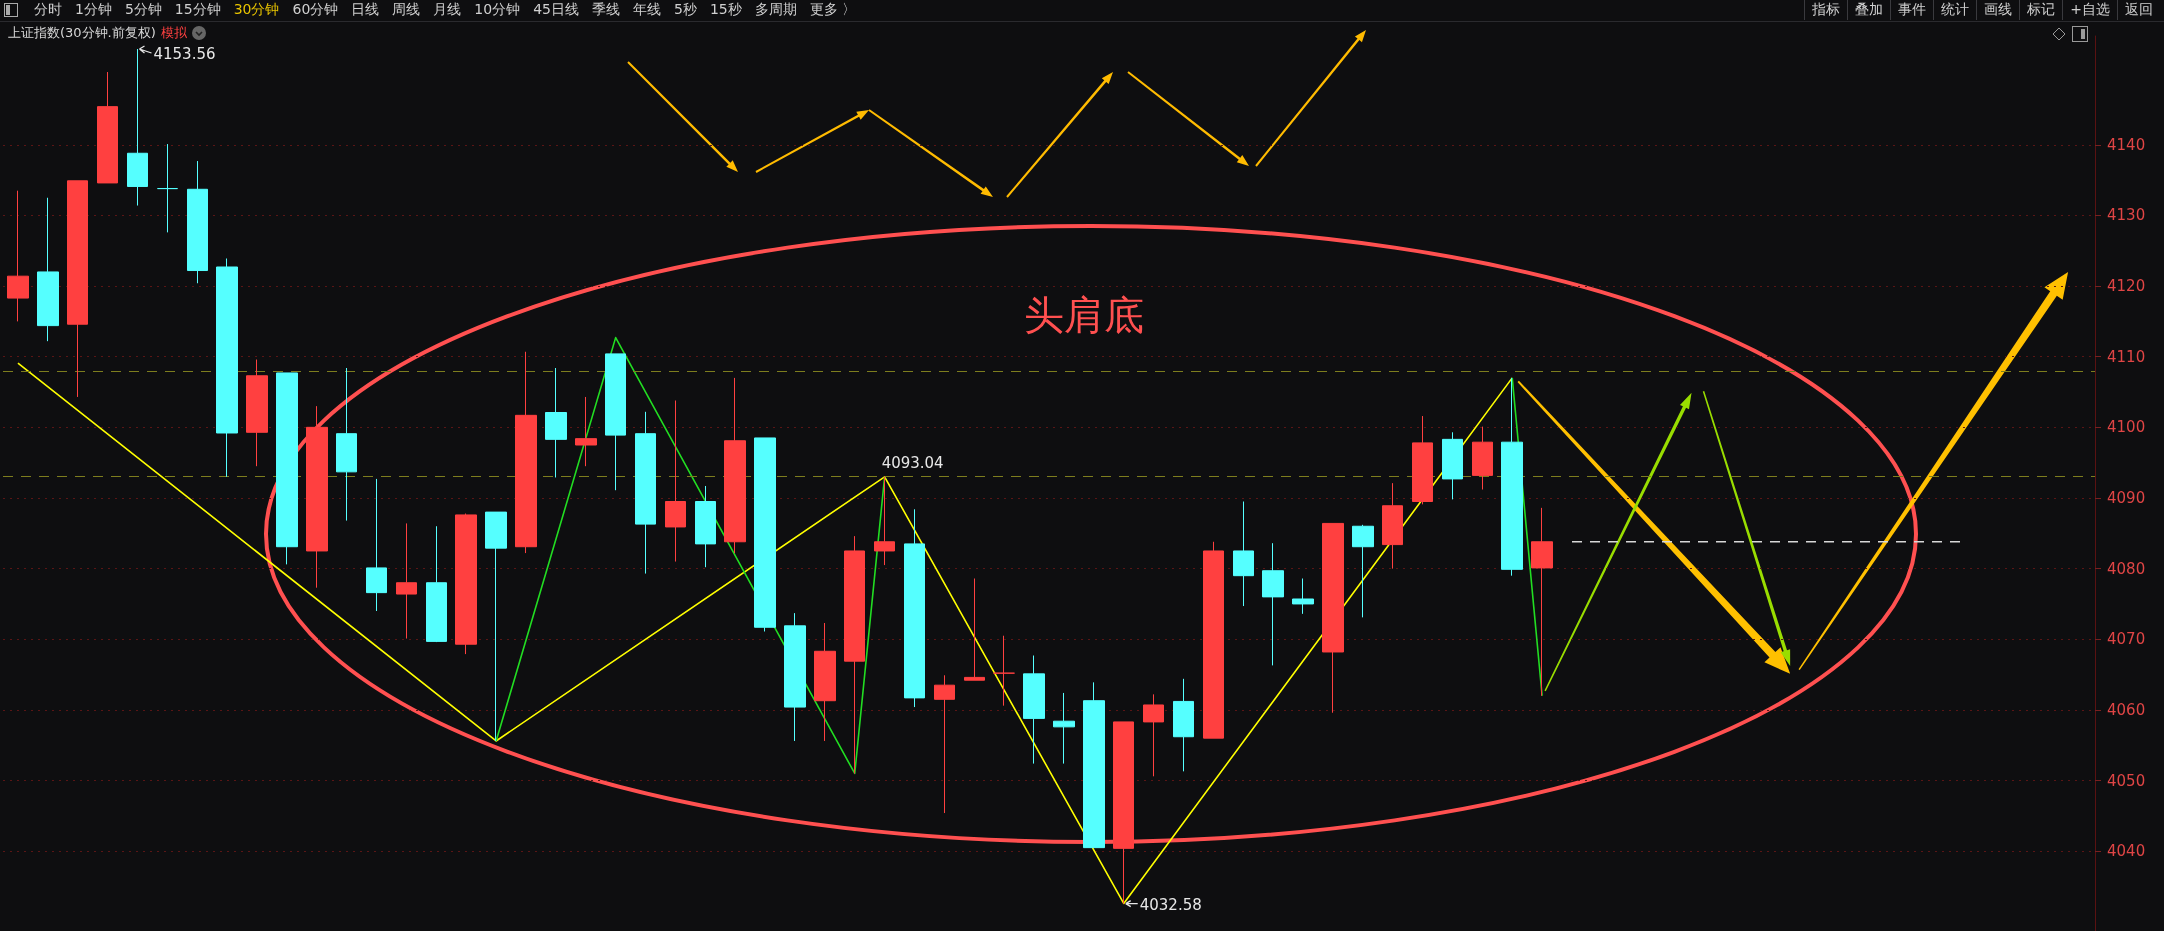 This screenshot has height=931, width=2164. Describe the element at coordinates (1084, 315) in the screenshot. I see `annotation: 头肩底` at that location.